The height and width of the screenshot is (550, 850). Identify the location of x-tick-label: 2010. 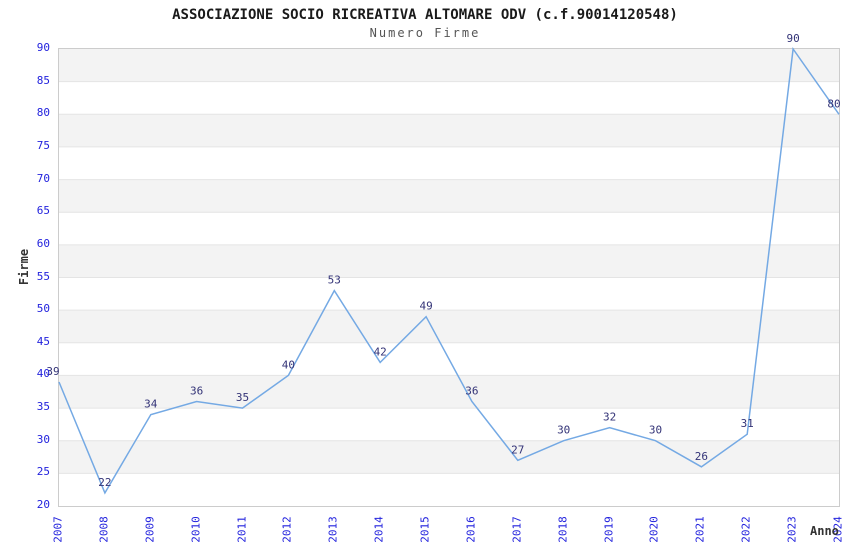
(196, 529).